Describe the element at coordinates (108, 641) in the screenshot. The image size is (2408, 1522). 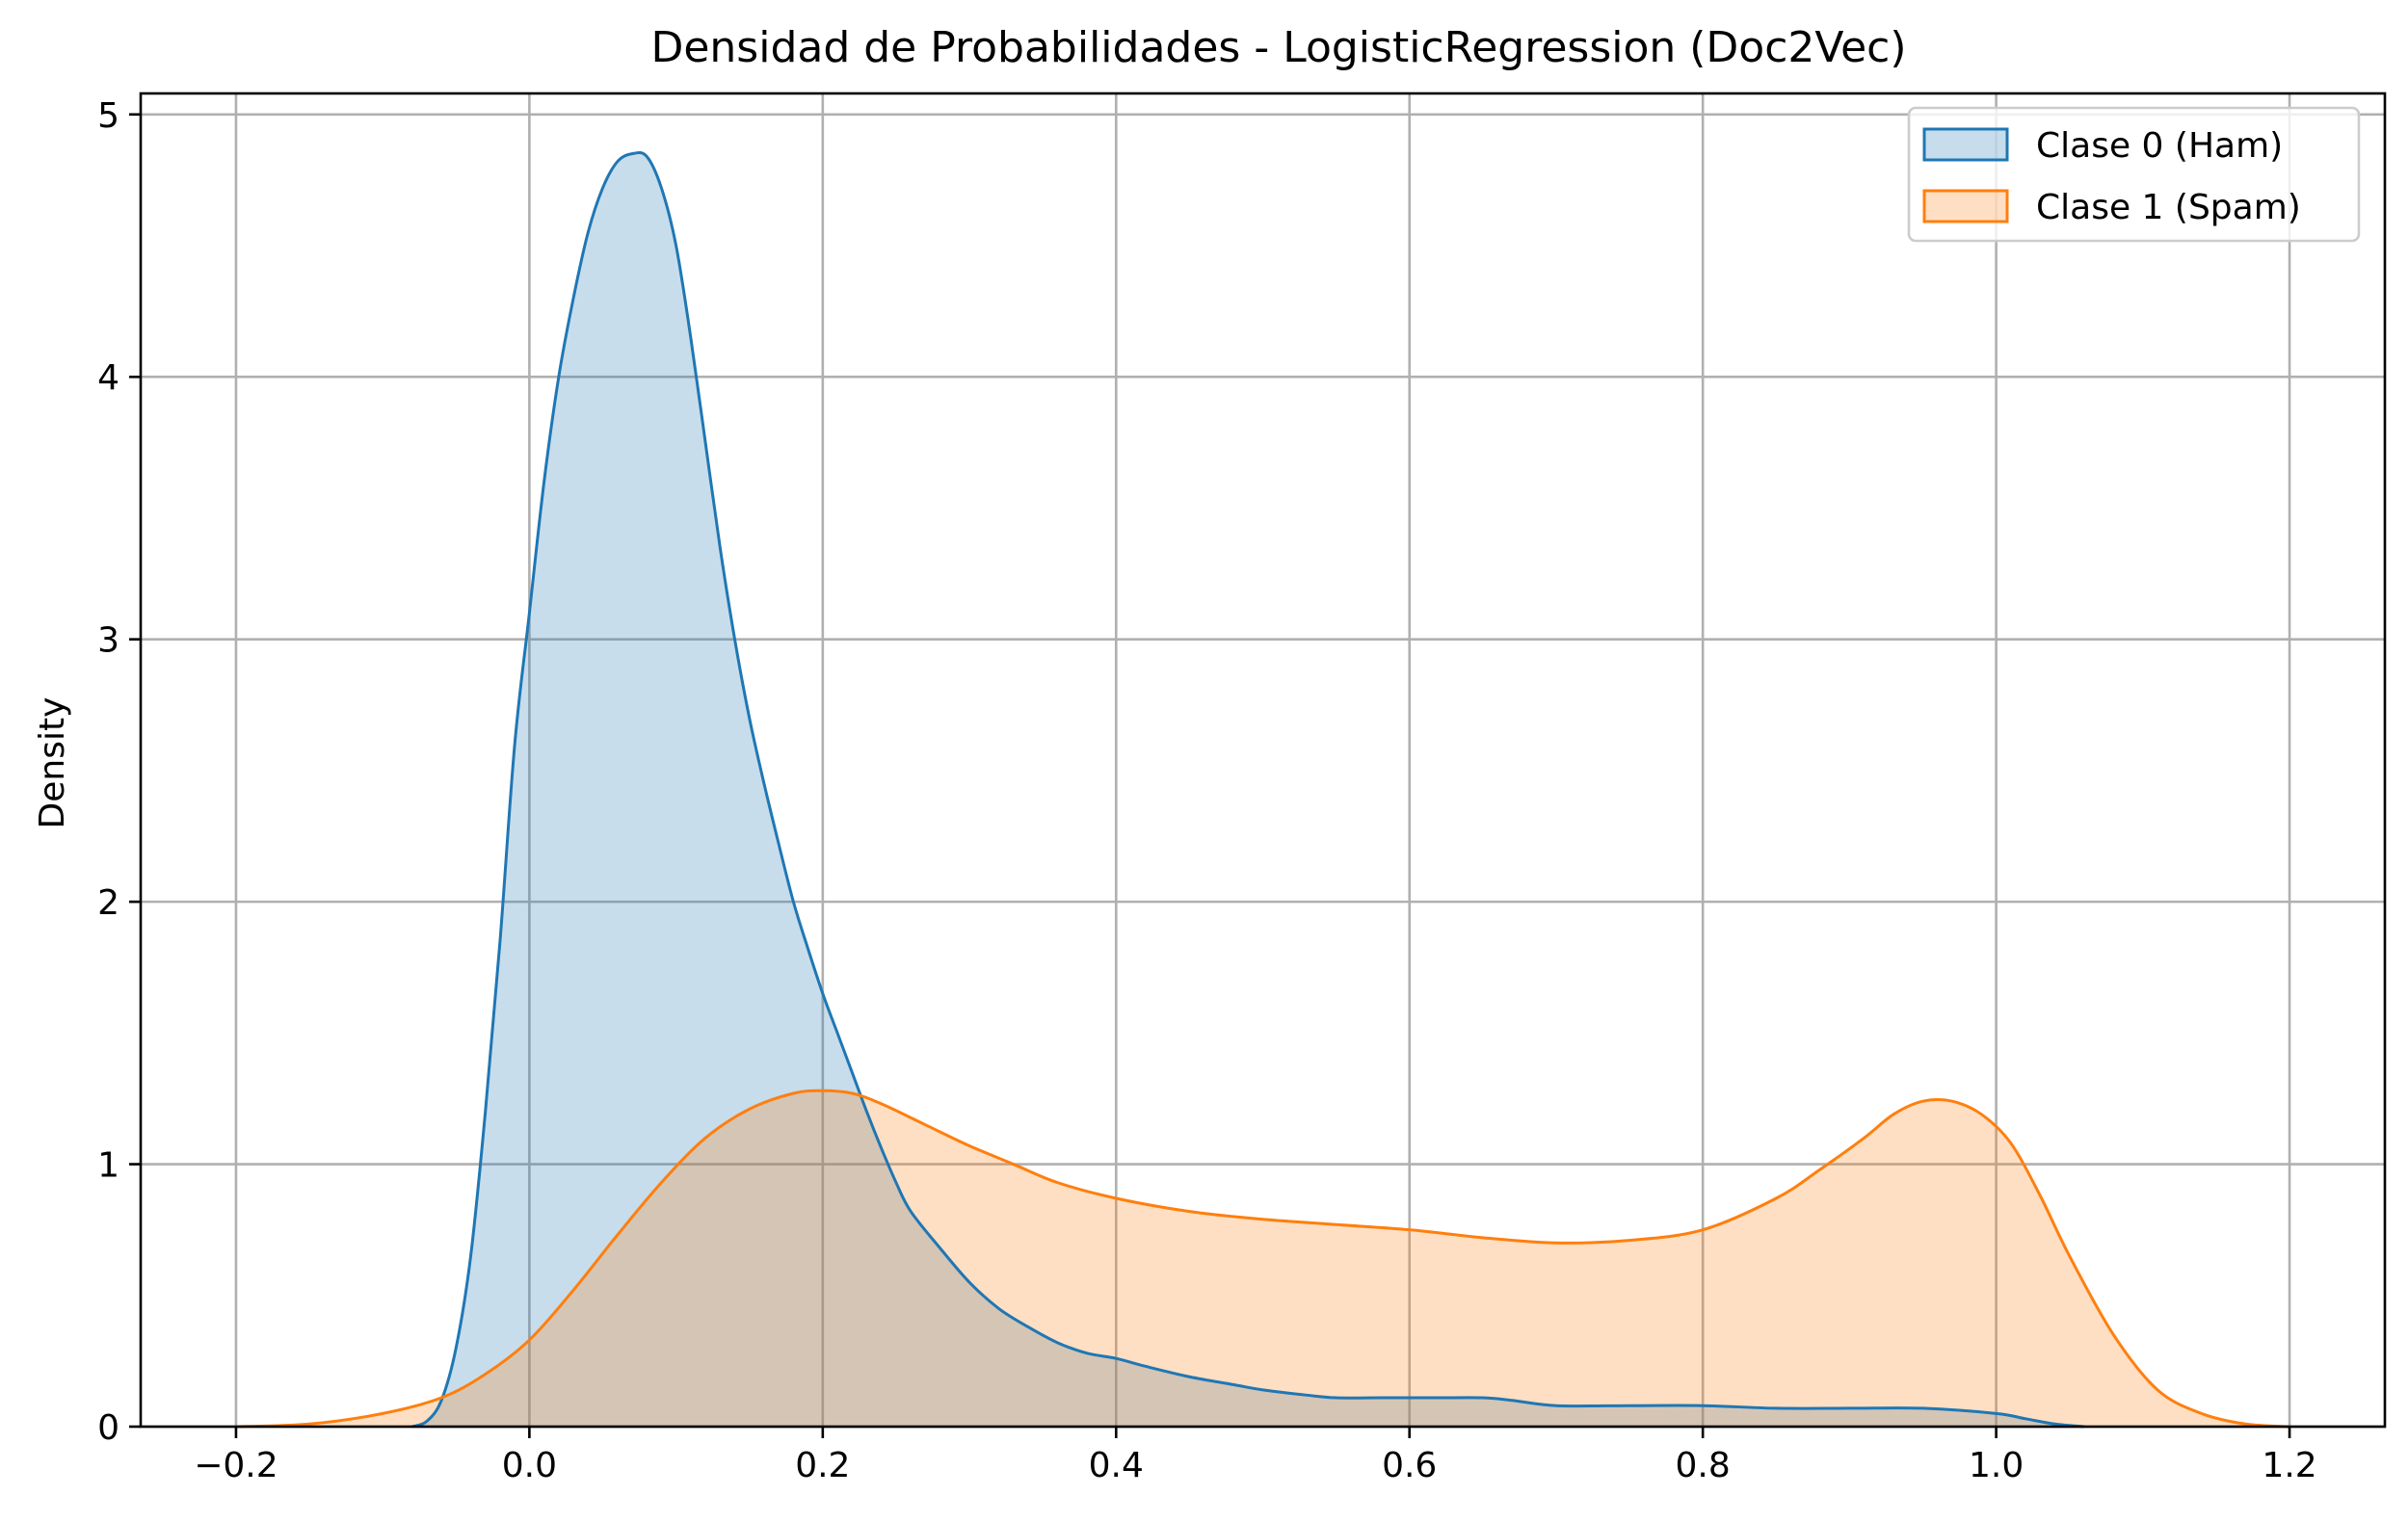
I see `y-tick-label: 3` at that location.